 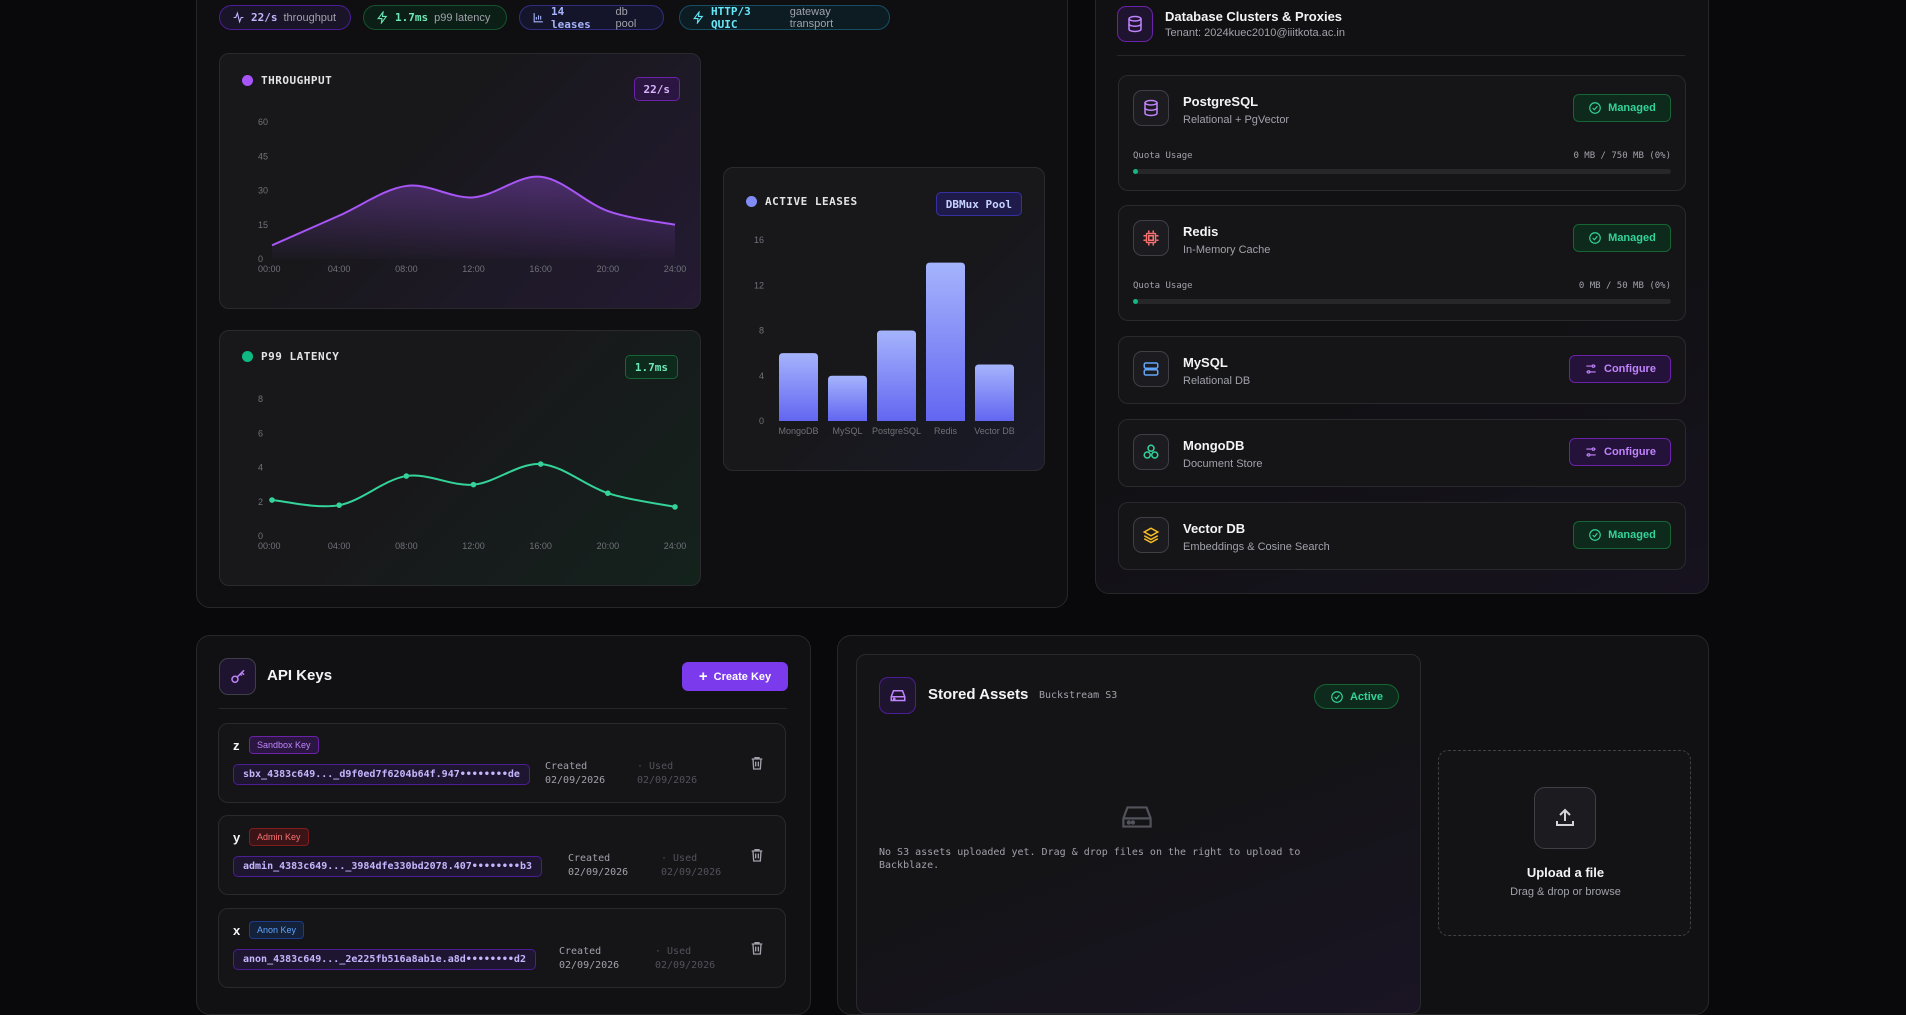 I want to click on metric-label: p99 latency, so click(x=462, y=17).